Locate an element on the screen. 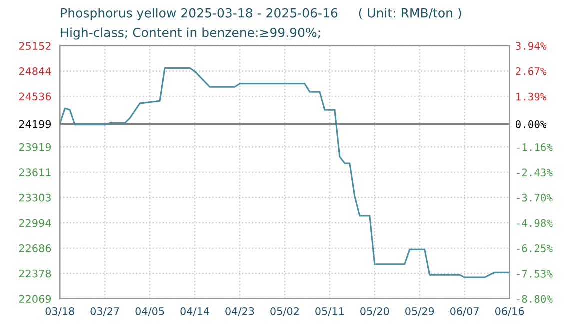 This screenshot has height=326, width=578. x-tick-label: 06/07 is located at coordinates (464, 311).